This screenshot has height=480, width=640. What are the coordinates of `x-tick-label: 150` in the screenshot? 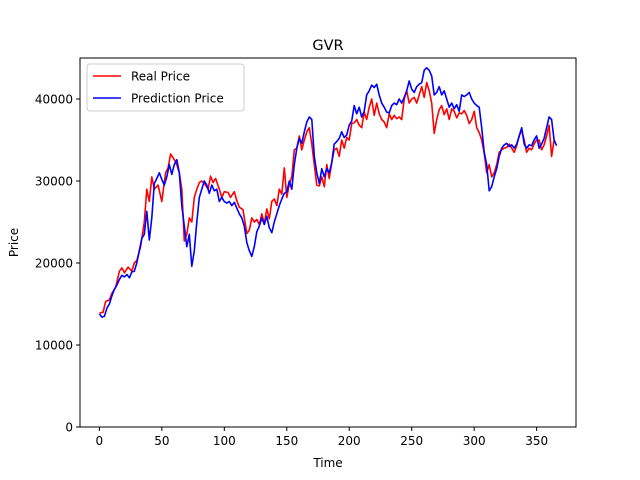 It's located at (286, 441).